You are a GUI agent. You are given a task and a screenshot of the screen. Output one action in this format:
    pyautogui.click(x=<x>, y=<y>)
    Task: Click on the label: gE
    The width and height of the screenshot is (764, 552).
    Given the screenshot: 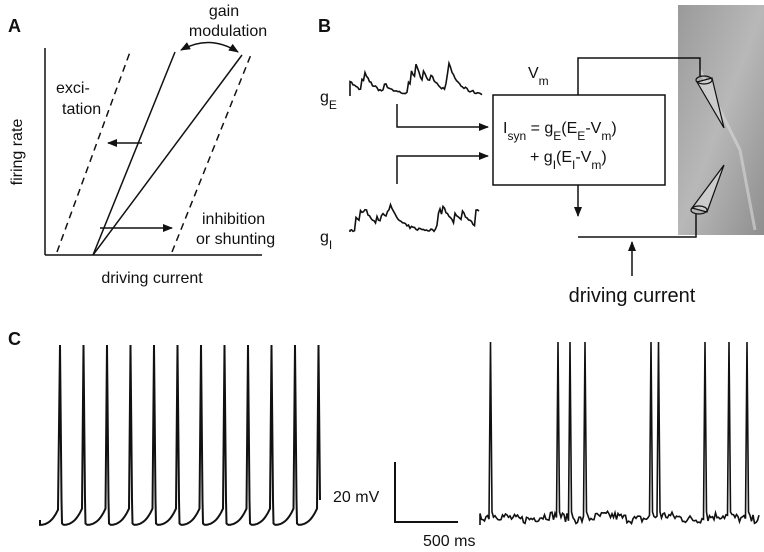 What is the action you would take?
    pyautogui.click(x=328, y=100)
    